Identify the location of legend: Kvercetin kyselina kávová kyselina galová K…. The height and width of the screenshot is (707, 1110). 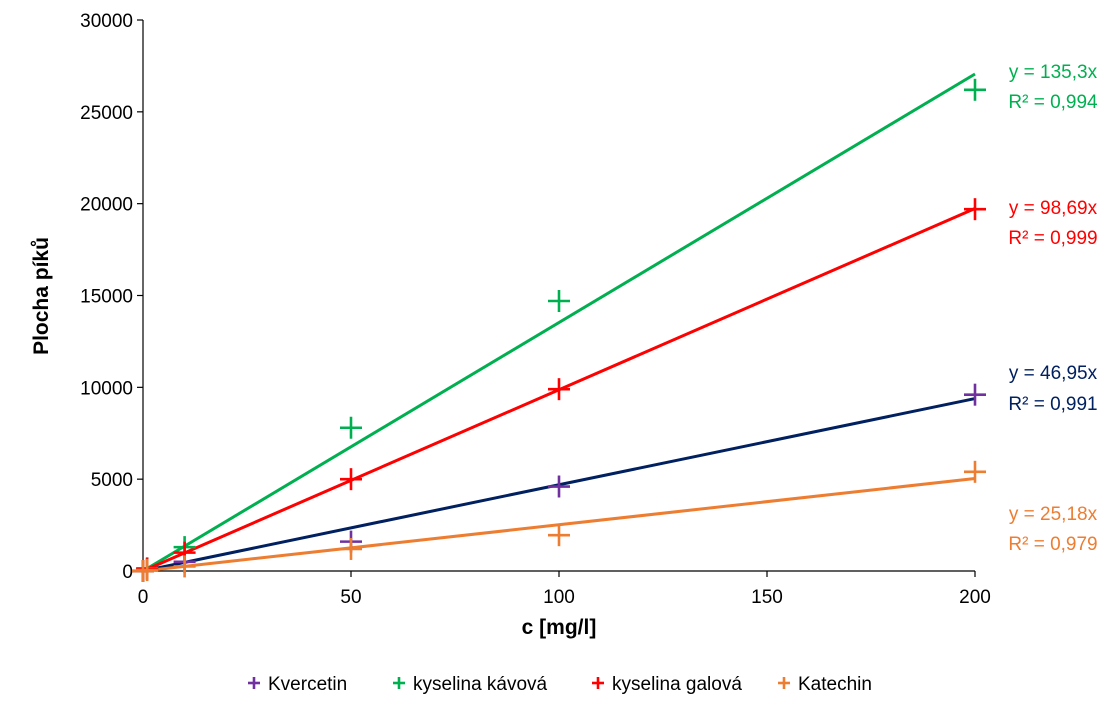
(560, 684).